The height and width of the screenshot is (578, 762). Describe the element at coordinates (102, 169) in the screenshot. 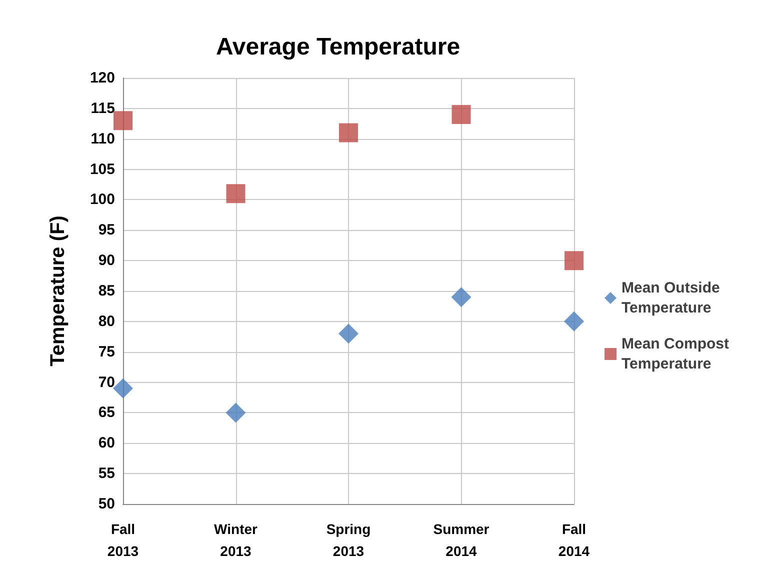

I see `y-tick-label: 105` at that location.